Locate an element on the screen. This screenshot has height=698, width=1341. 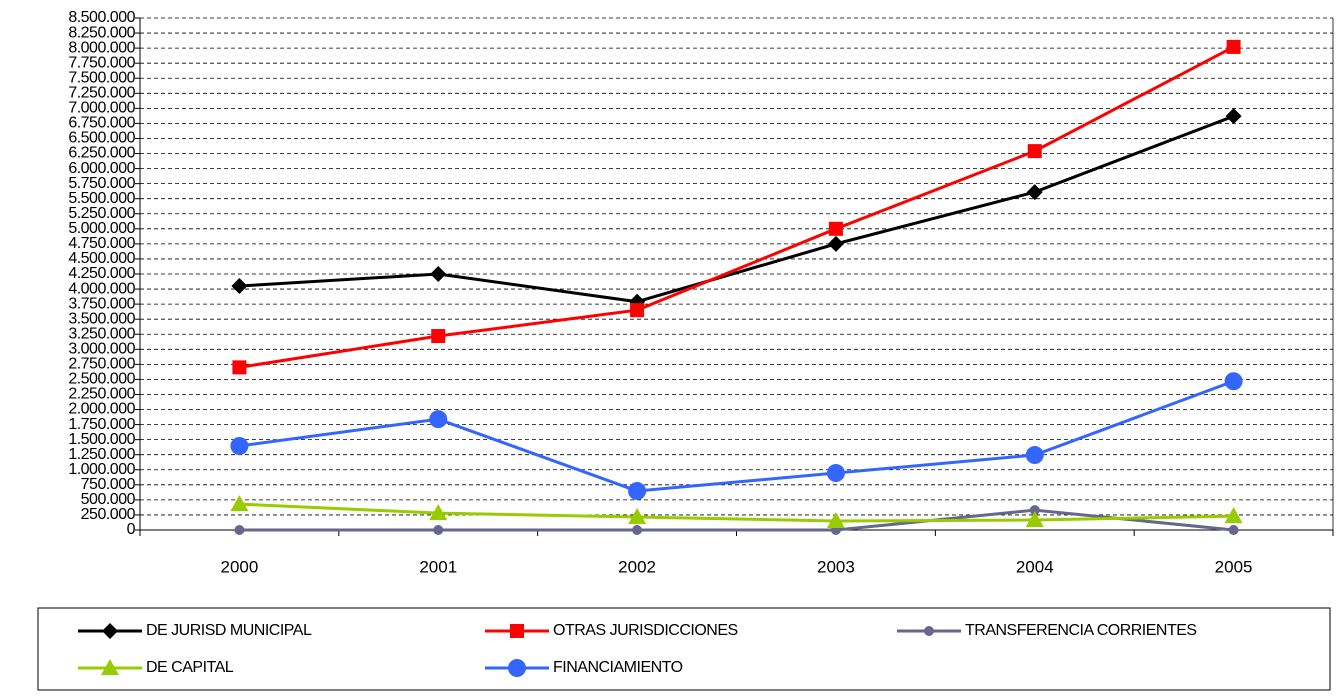
y-tick-label: 1.250.000 is located at coordinates (101, 454).